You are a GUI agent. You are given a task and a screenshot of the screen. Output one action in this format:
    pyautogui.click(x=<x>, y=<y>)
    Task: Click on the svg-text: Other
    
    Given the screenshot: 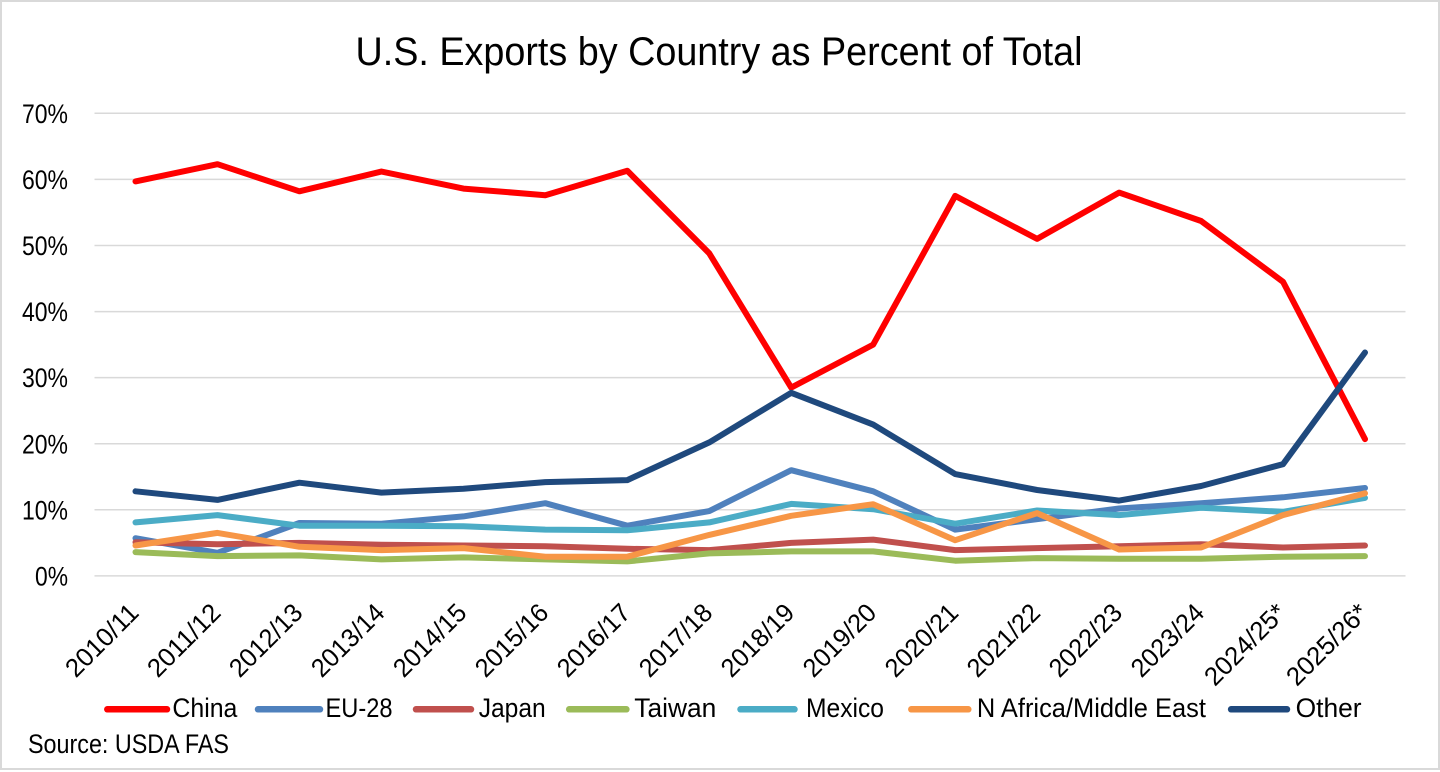 What is the action you would take?
    pyautogui.click(x=1329, y=708)
    